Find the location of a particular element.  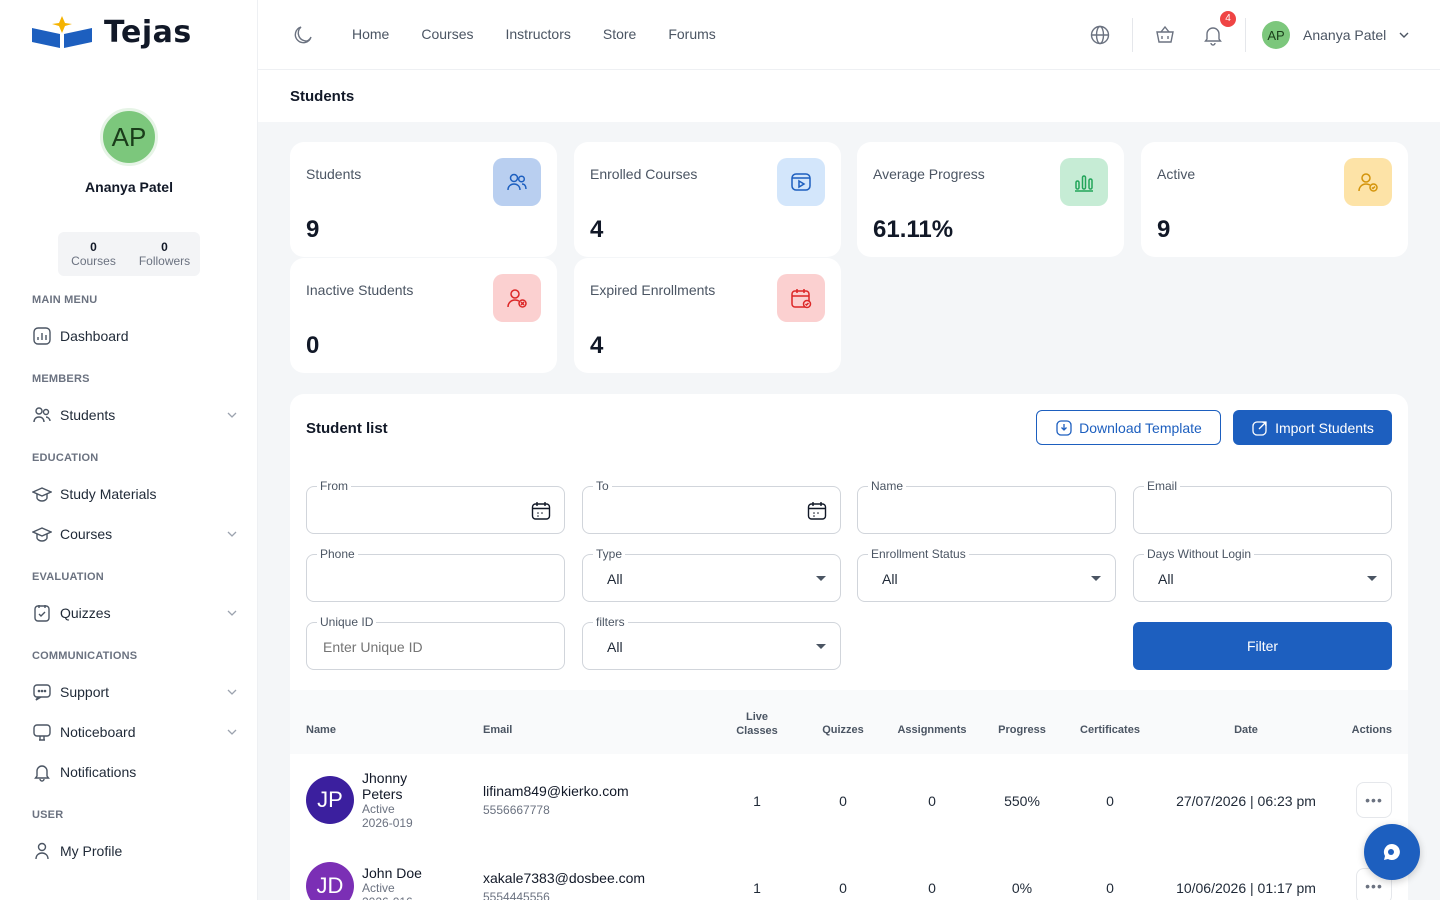

from-label: From is located at coordinates (334, 486).